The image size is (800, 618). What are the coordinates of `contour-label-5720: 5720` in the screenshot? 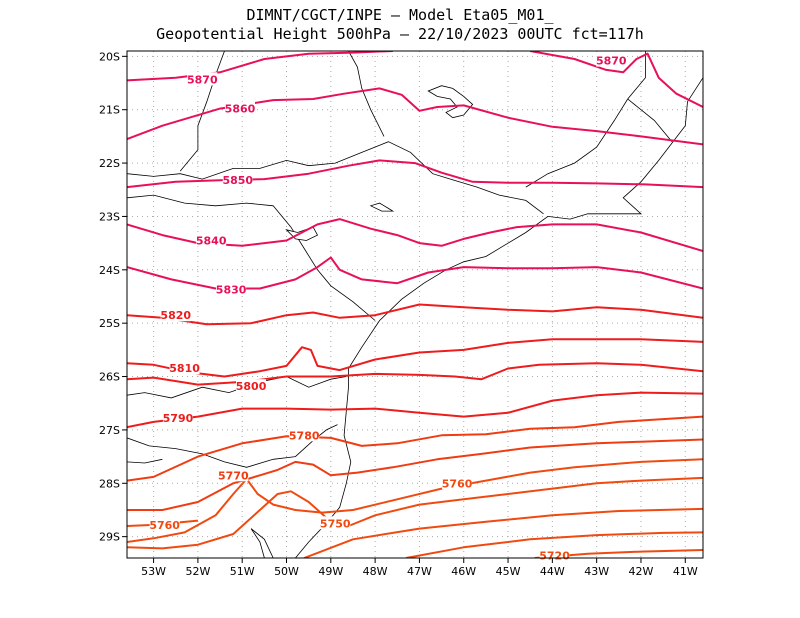 It's located at (554, 555).